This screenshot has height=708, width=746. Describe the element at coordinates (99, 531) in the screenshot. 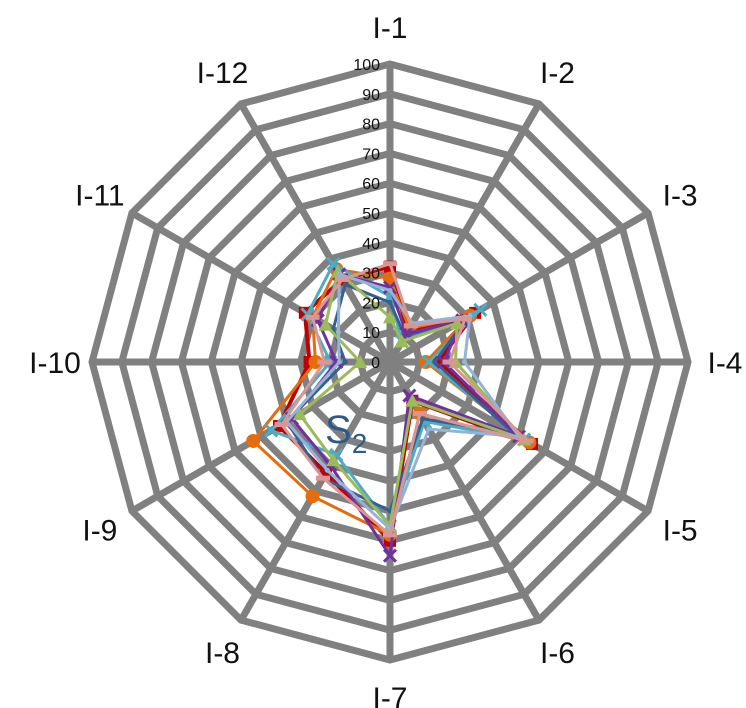

I see `category-label-I-9: I-9` at that location.